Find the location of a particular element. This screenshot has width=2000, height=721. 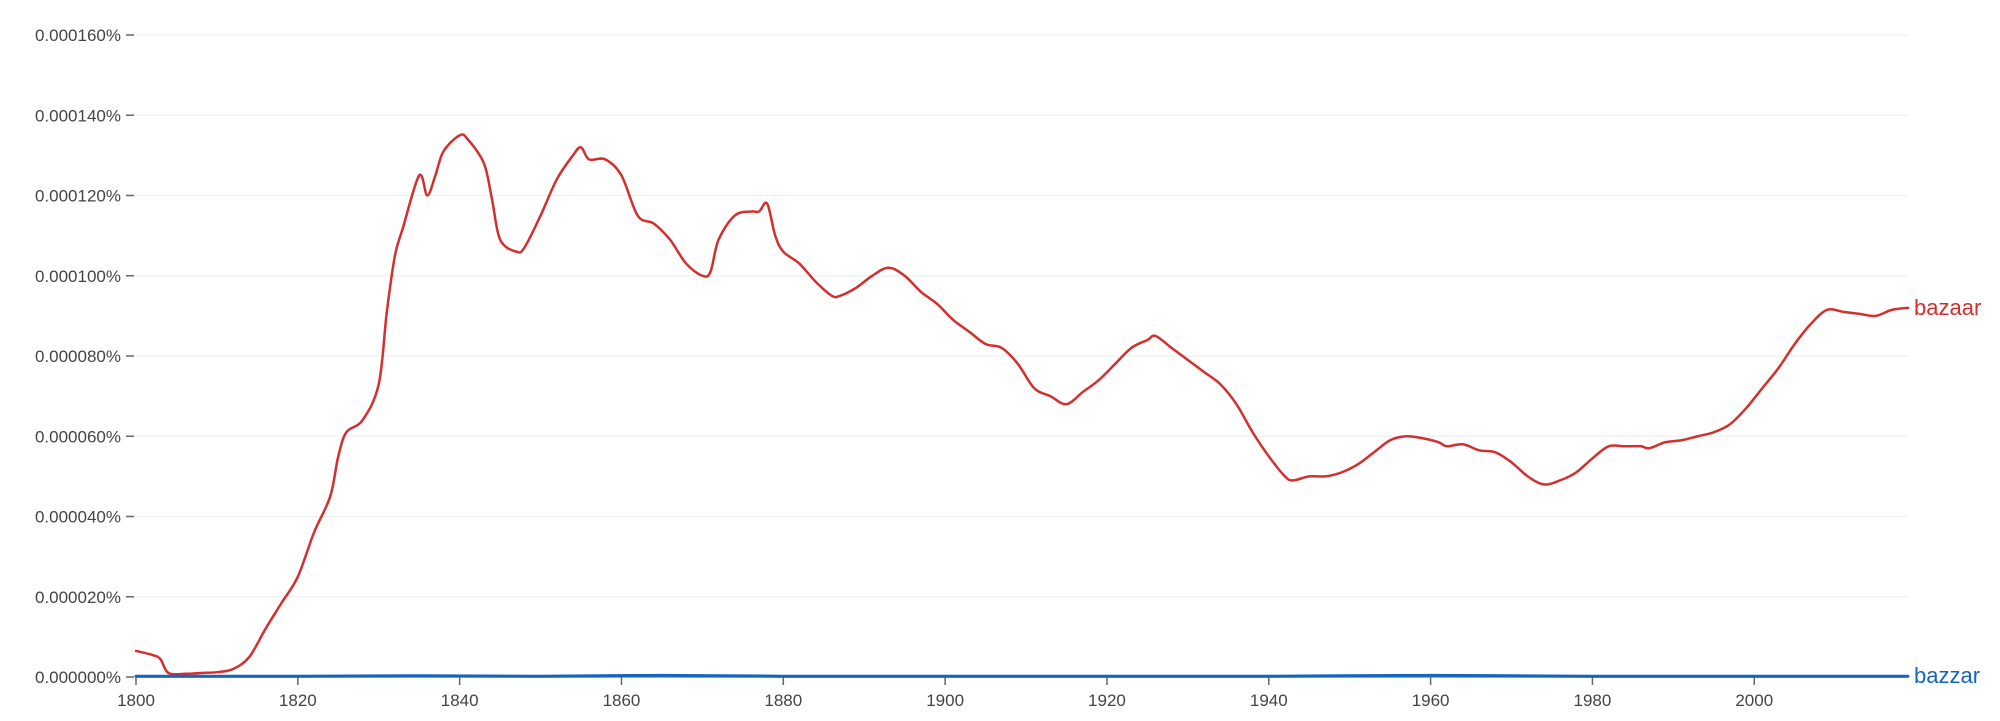

x-tick-label: 1880 is located at coordinates (783, 700).